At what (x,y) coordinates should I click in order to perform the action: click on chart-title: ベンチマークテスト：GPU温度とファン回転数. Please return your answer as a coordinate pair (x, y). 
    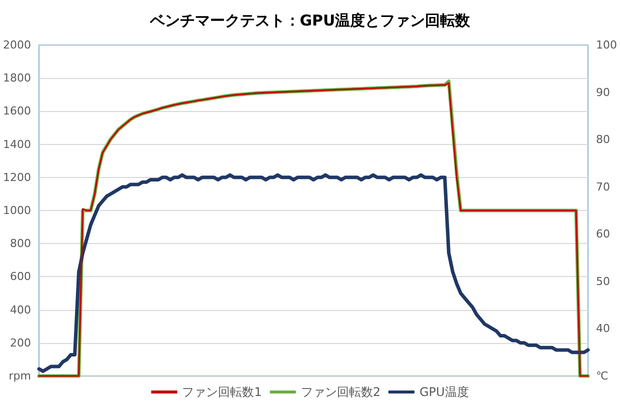
    Looking at the image, I should click on (310, 21).